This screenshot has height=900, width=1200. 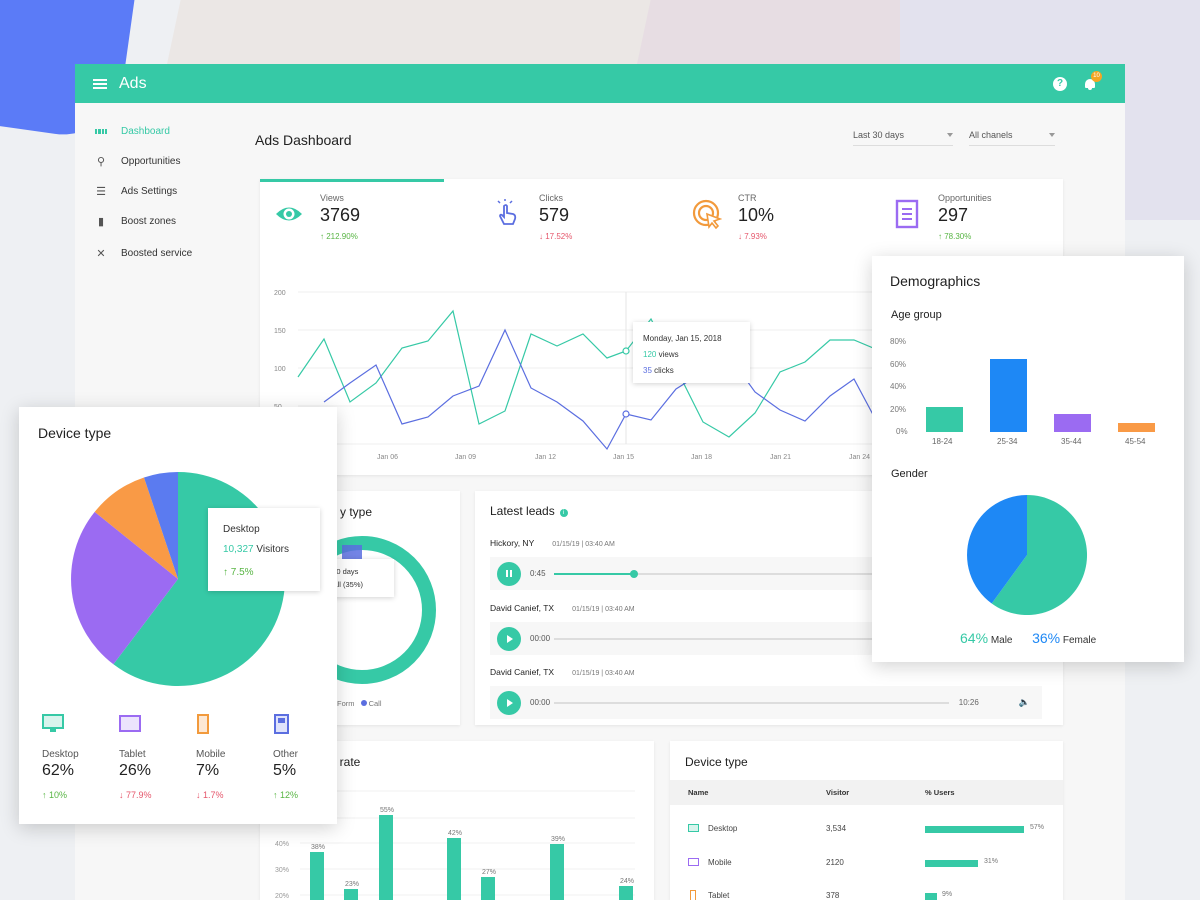 What do you see at coordinates (866, 865) in the screenshot?
I see `table-row: Mobile 2120 31%` at bounding box center [866, 865].